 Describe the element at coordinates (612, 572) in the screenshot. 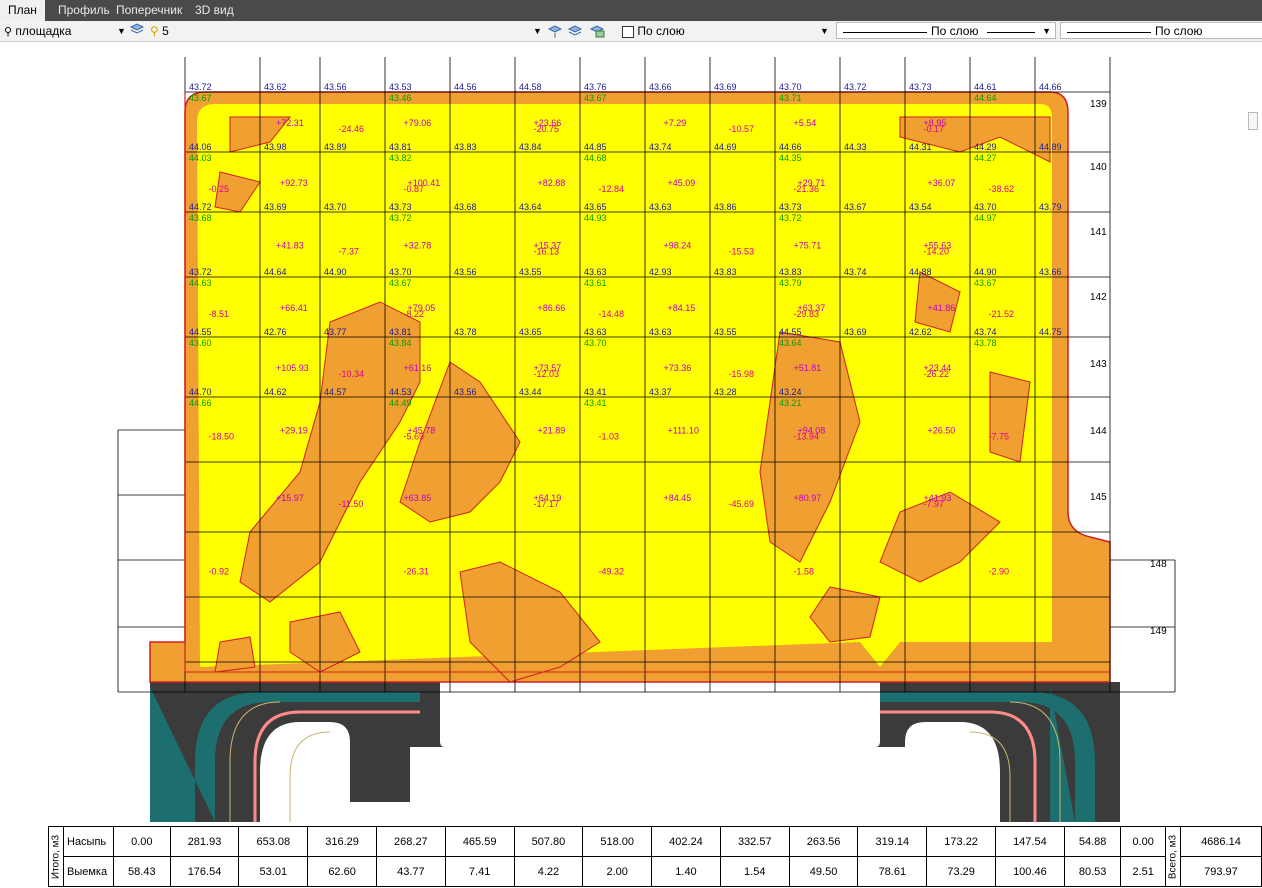

I see `cut-volume-label: -49.32` at that location.